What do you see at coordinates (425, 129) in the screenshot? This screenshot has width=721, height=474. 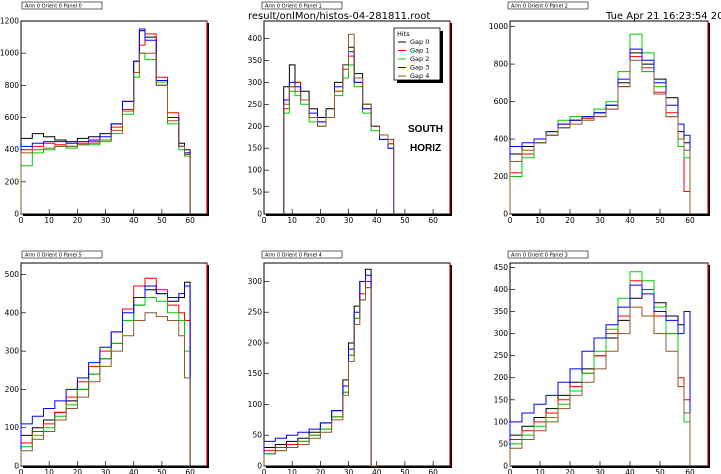 I see `annotation-side: SOUTH` at bounding box center [425, 129].